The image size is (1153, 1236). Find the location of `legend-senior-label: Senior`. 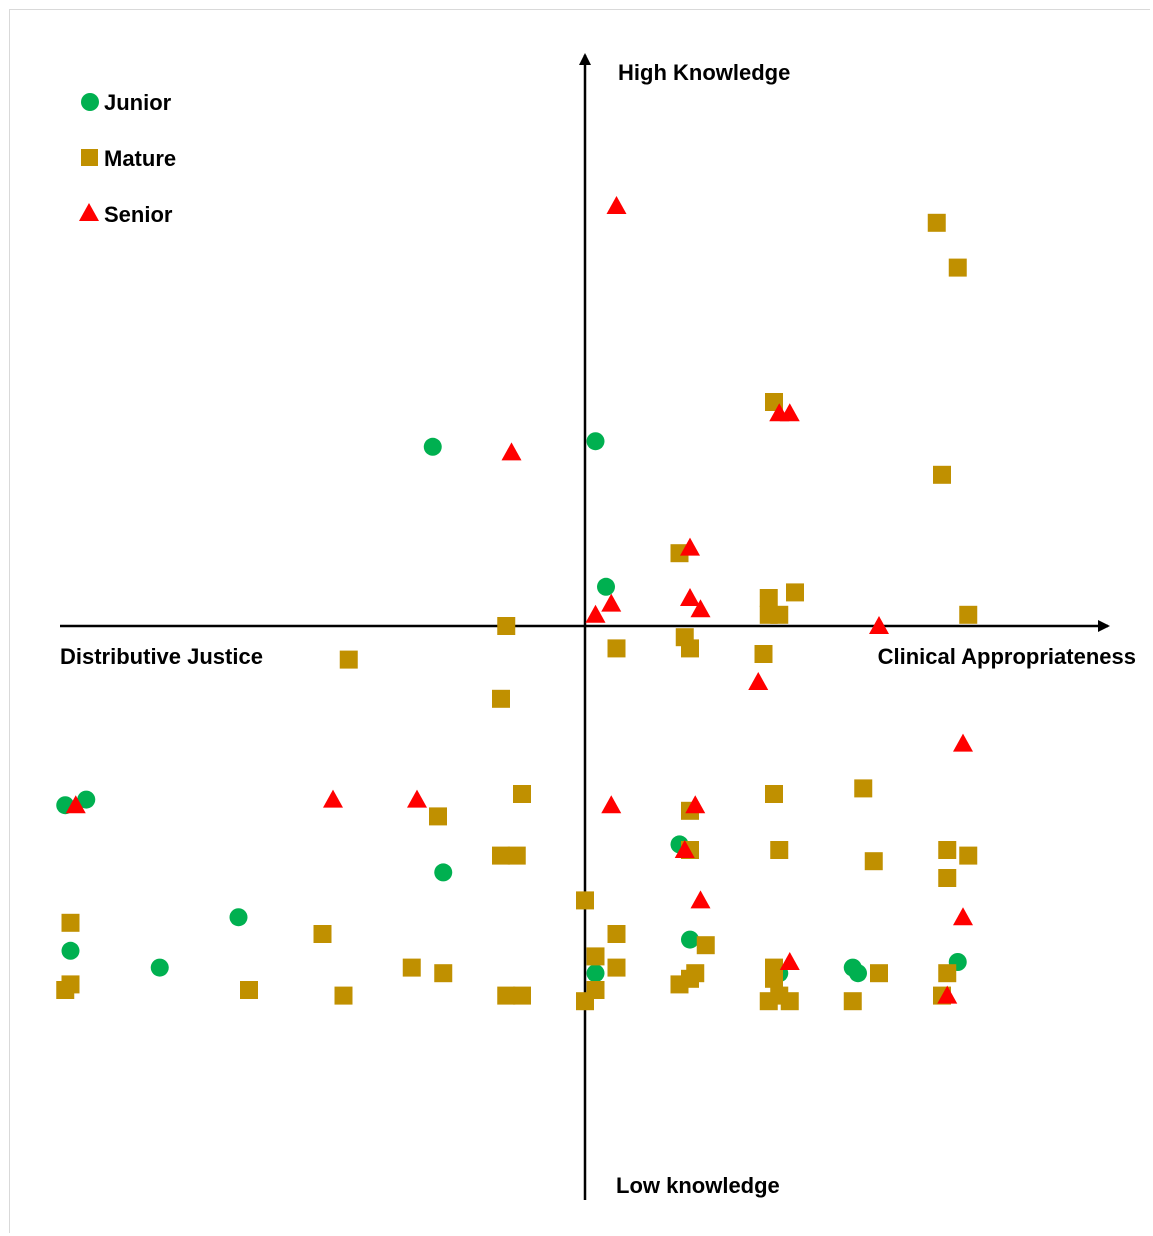

legend-senior-label: Senior is located at coordinates (138, 214).